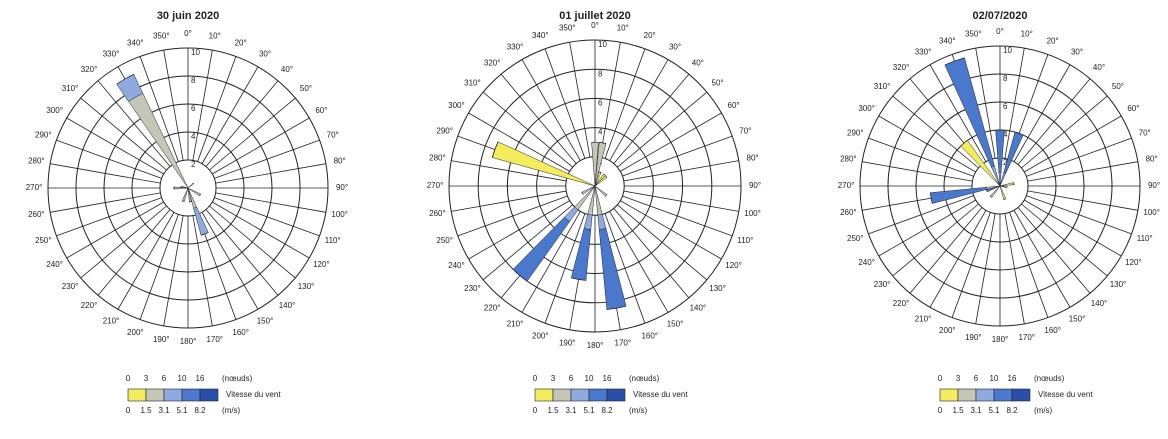 Image resolution: width=1168 pixels, height=439 pixels. Describe the element at coordinates (535, 378) in the screenshot. I see `legend-knots-label: 0` at that location.